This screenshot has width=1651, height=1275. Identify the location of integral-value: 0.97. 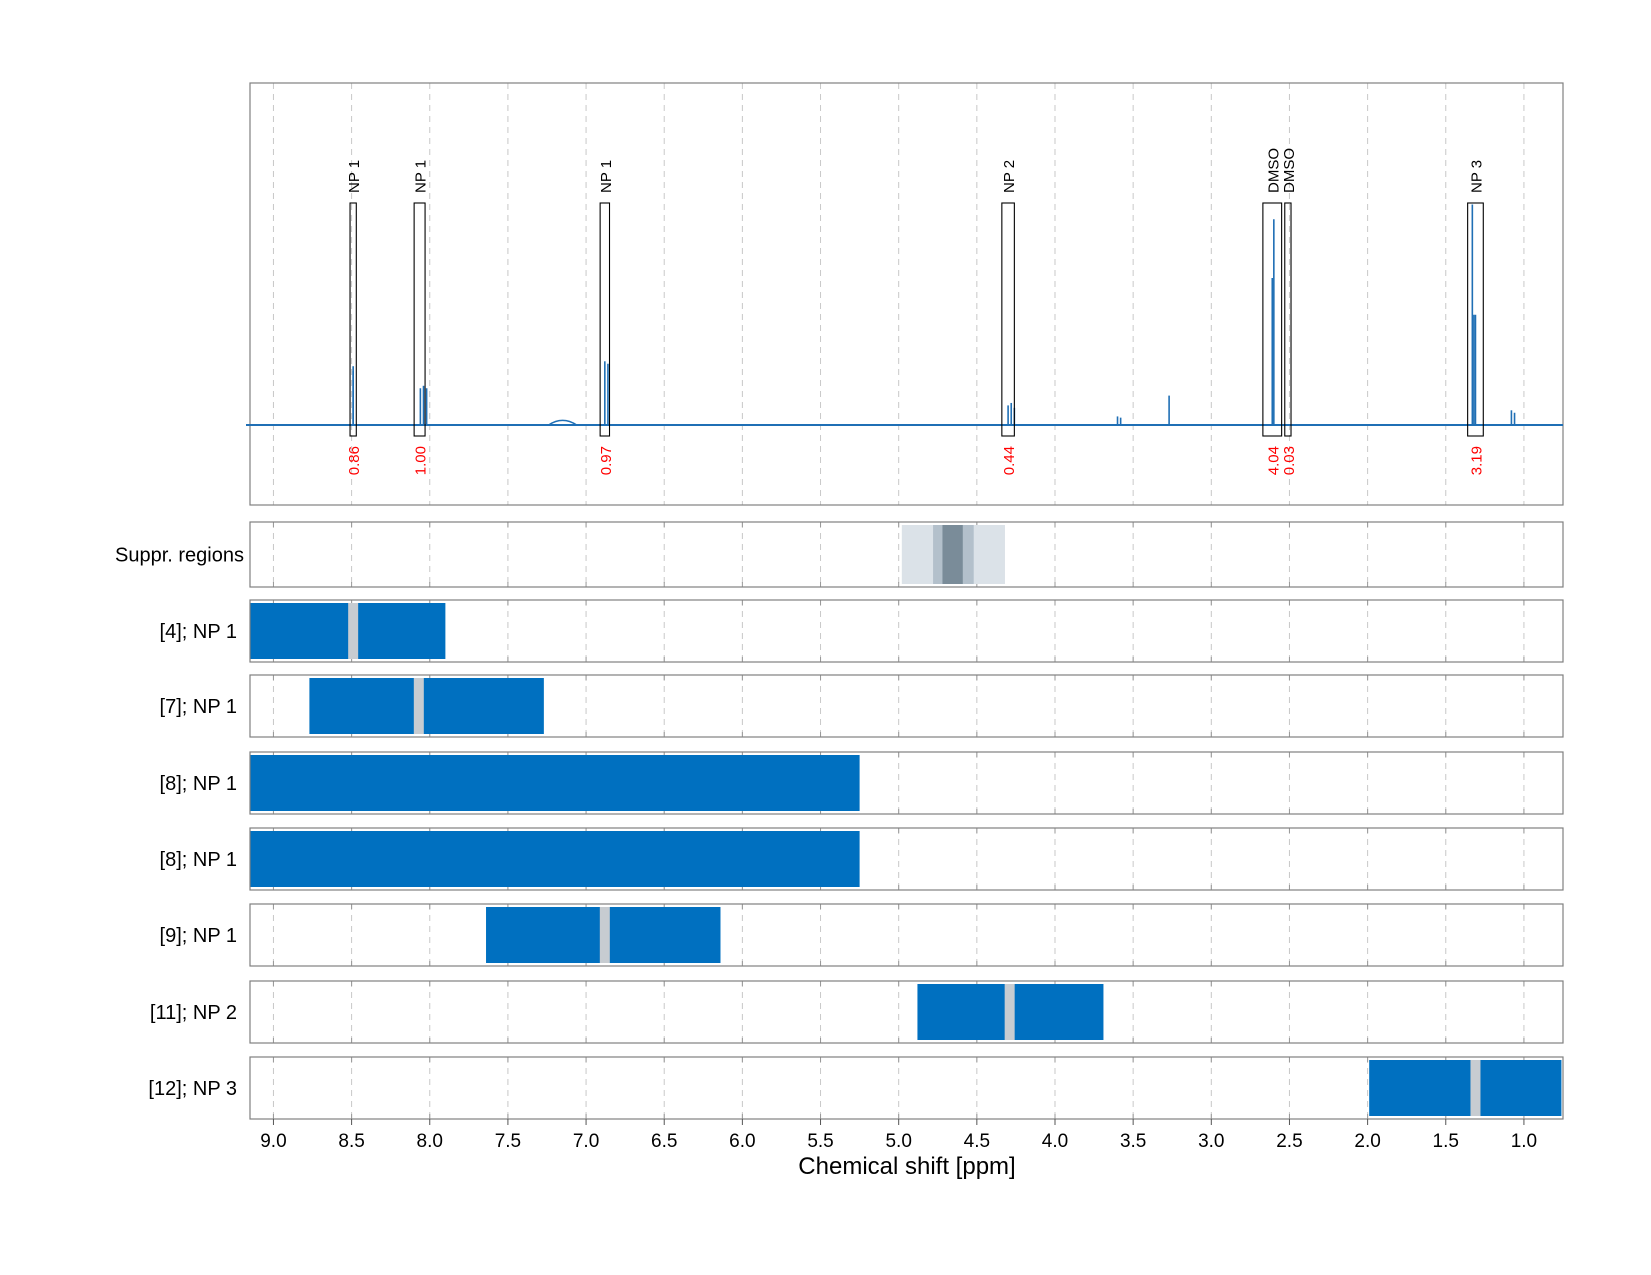
(606, 460).